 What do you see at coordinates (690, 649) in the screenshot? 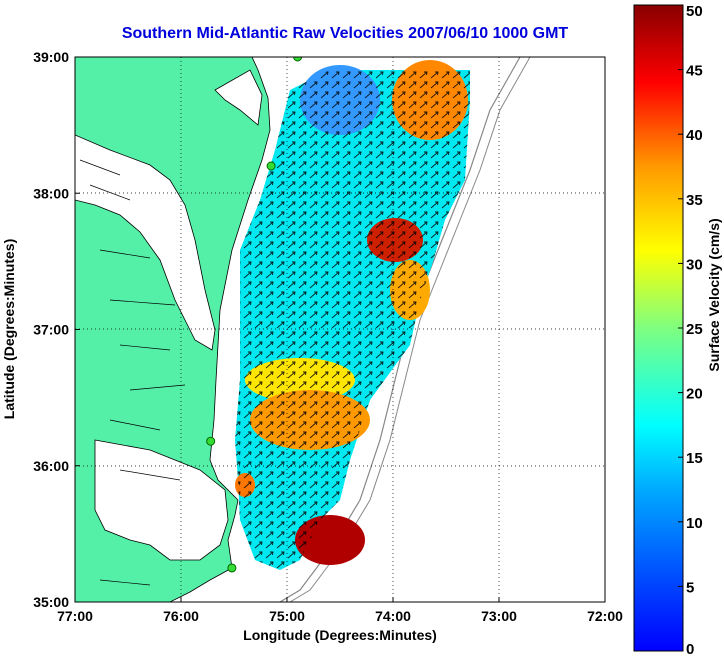
I see `colorbar-tick-label: 0` at bounding box center [690, 649].